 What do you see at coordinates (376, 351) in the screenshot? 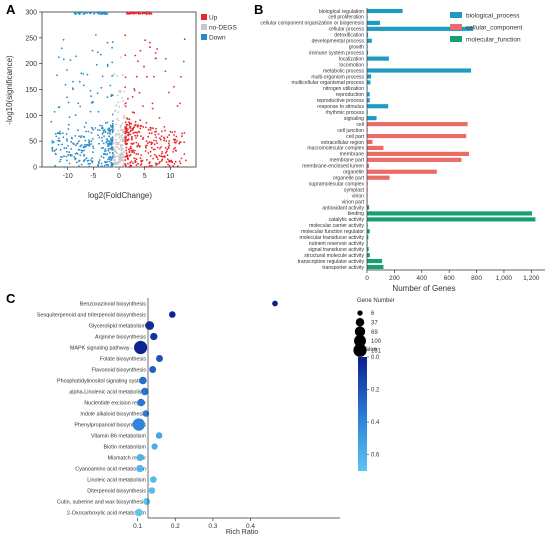
I see `gene-number-legend-label: 131` at bounding box center [376, 351].